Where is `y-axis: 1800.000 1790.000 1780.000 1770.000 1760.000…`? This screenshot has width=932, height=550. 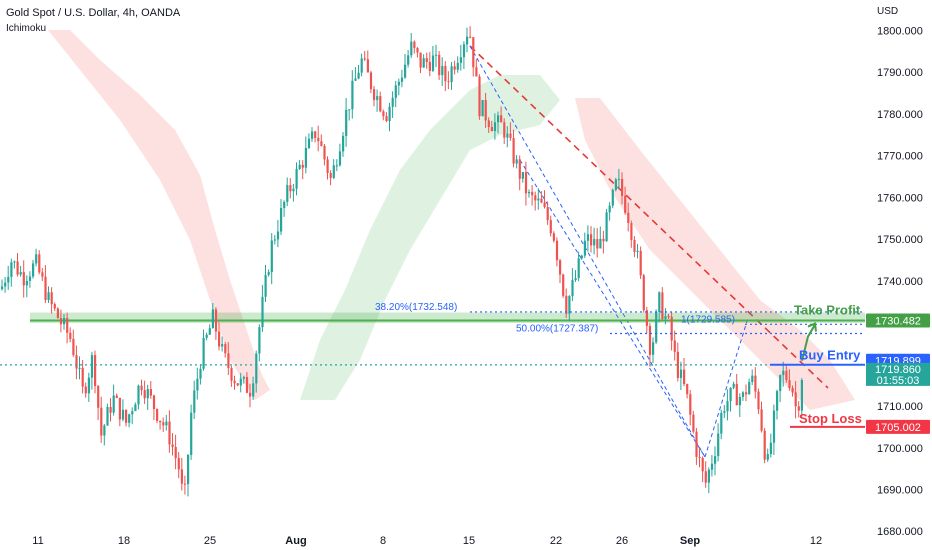
y-axis: 1800.000 1790.000 1780.000 1770.000 1760.000… is located at coordinates (900, 281).